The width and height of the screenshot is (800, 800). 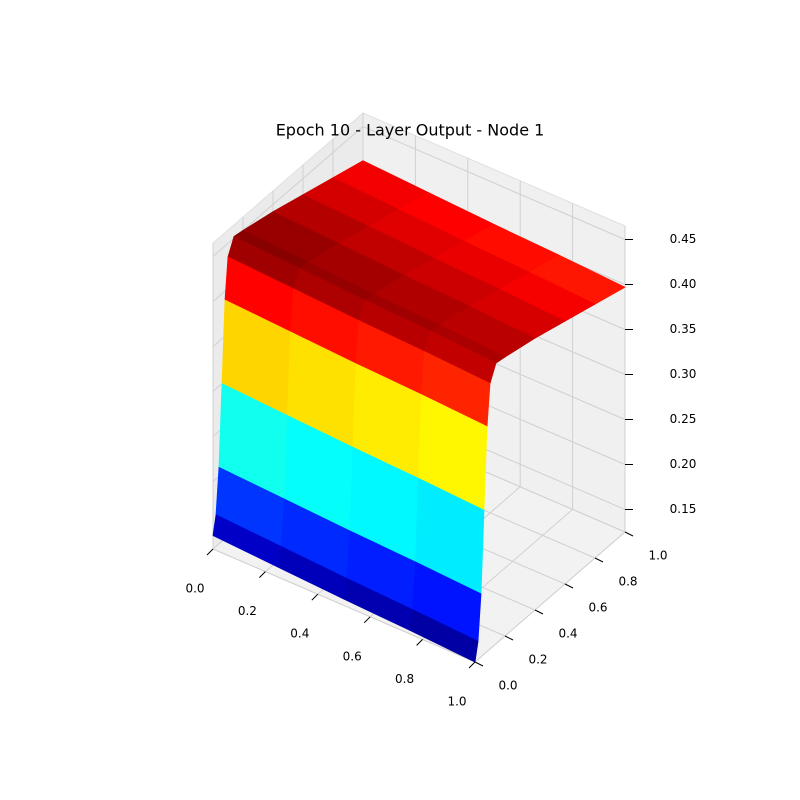 I want to click on z-tick-label: 0.35, so click(x=683, y=329).